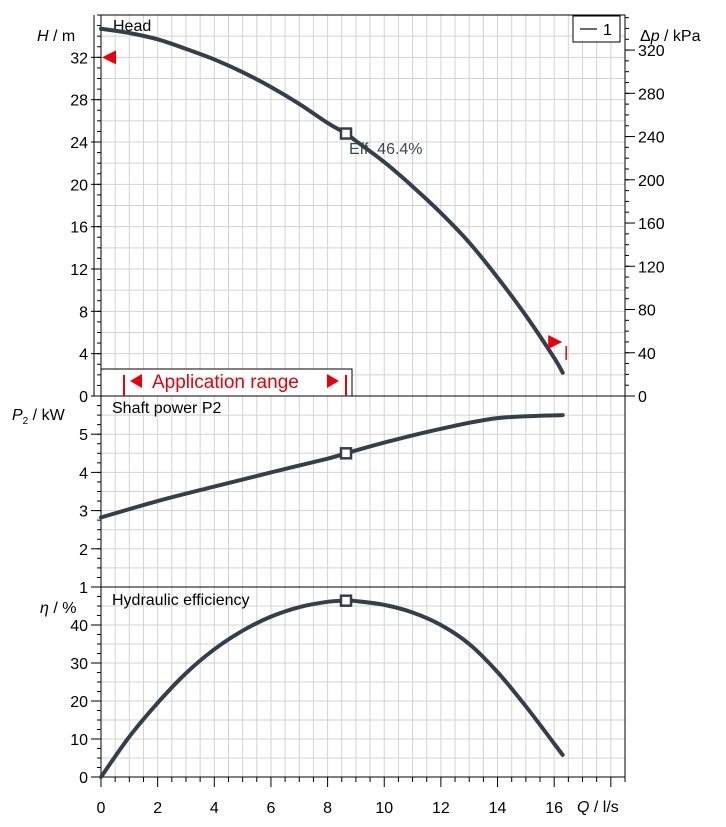  What do you see at coordinates (651, 51) in the screenshot?
I see `y2-tick-label: 320` at bounding box center [651, 51].